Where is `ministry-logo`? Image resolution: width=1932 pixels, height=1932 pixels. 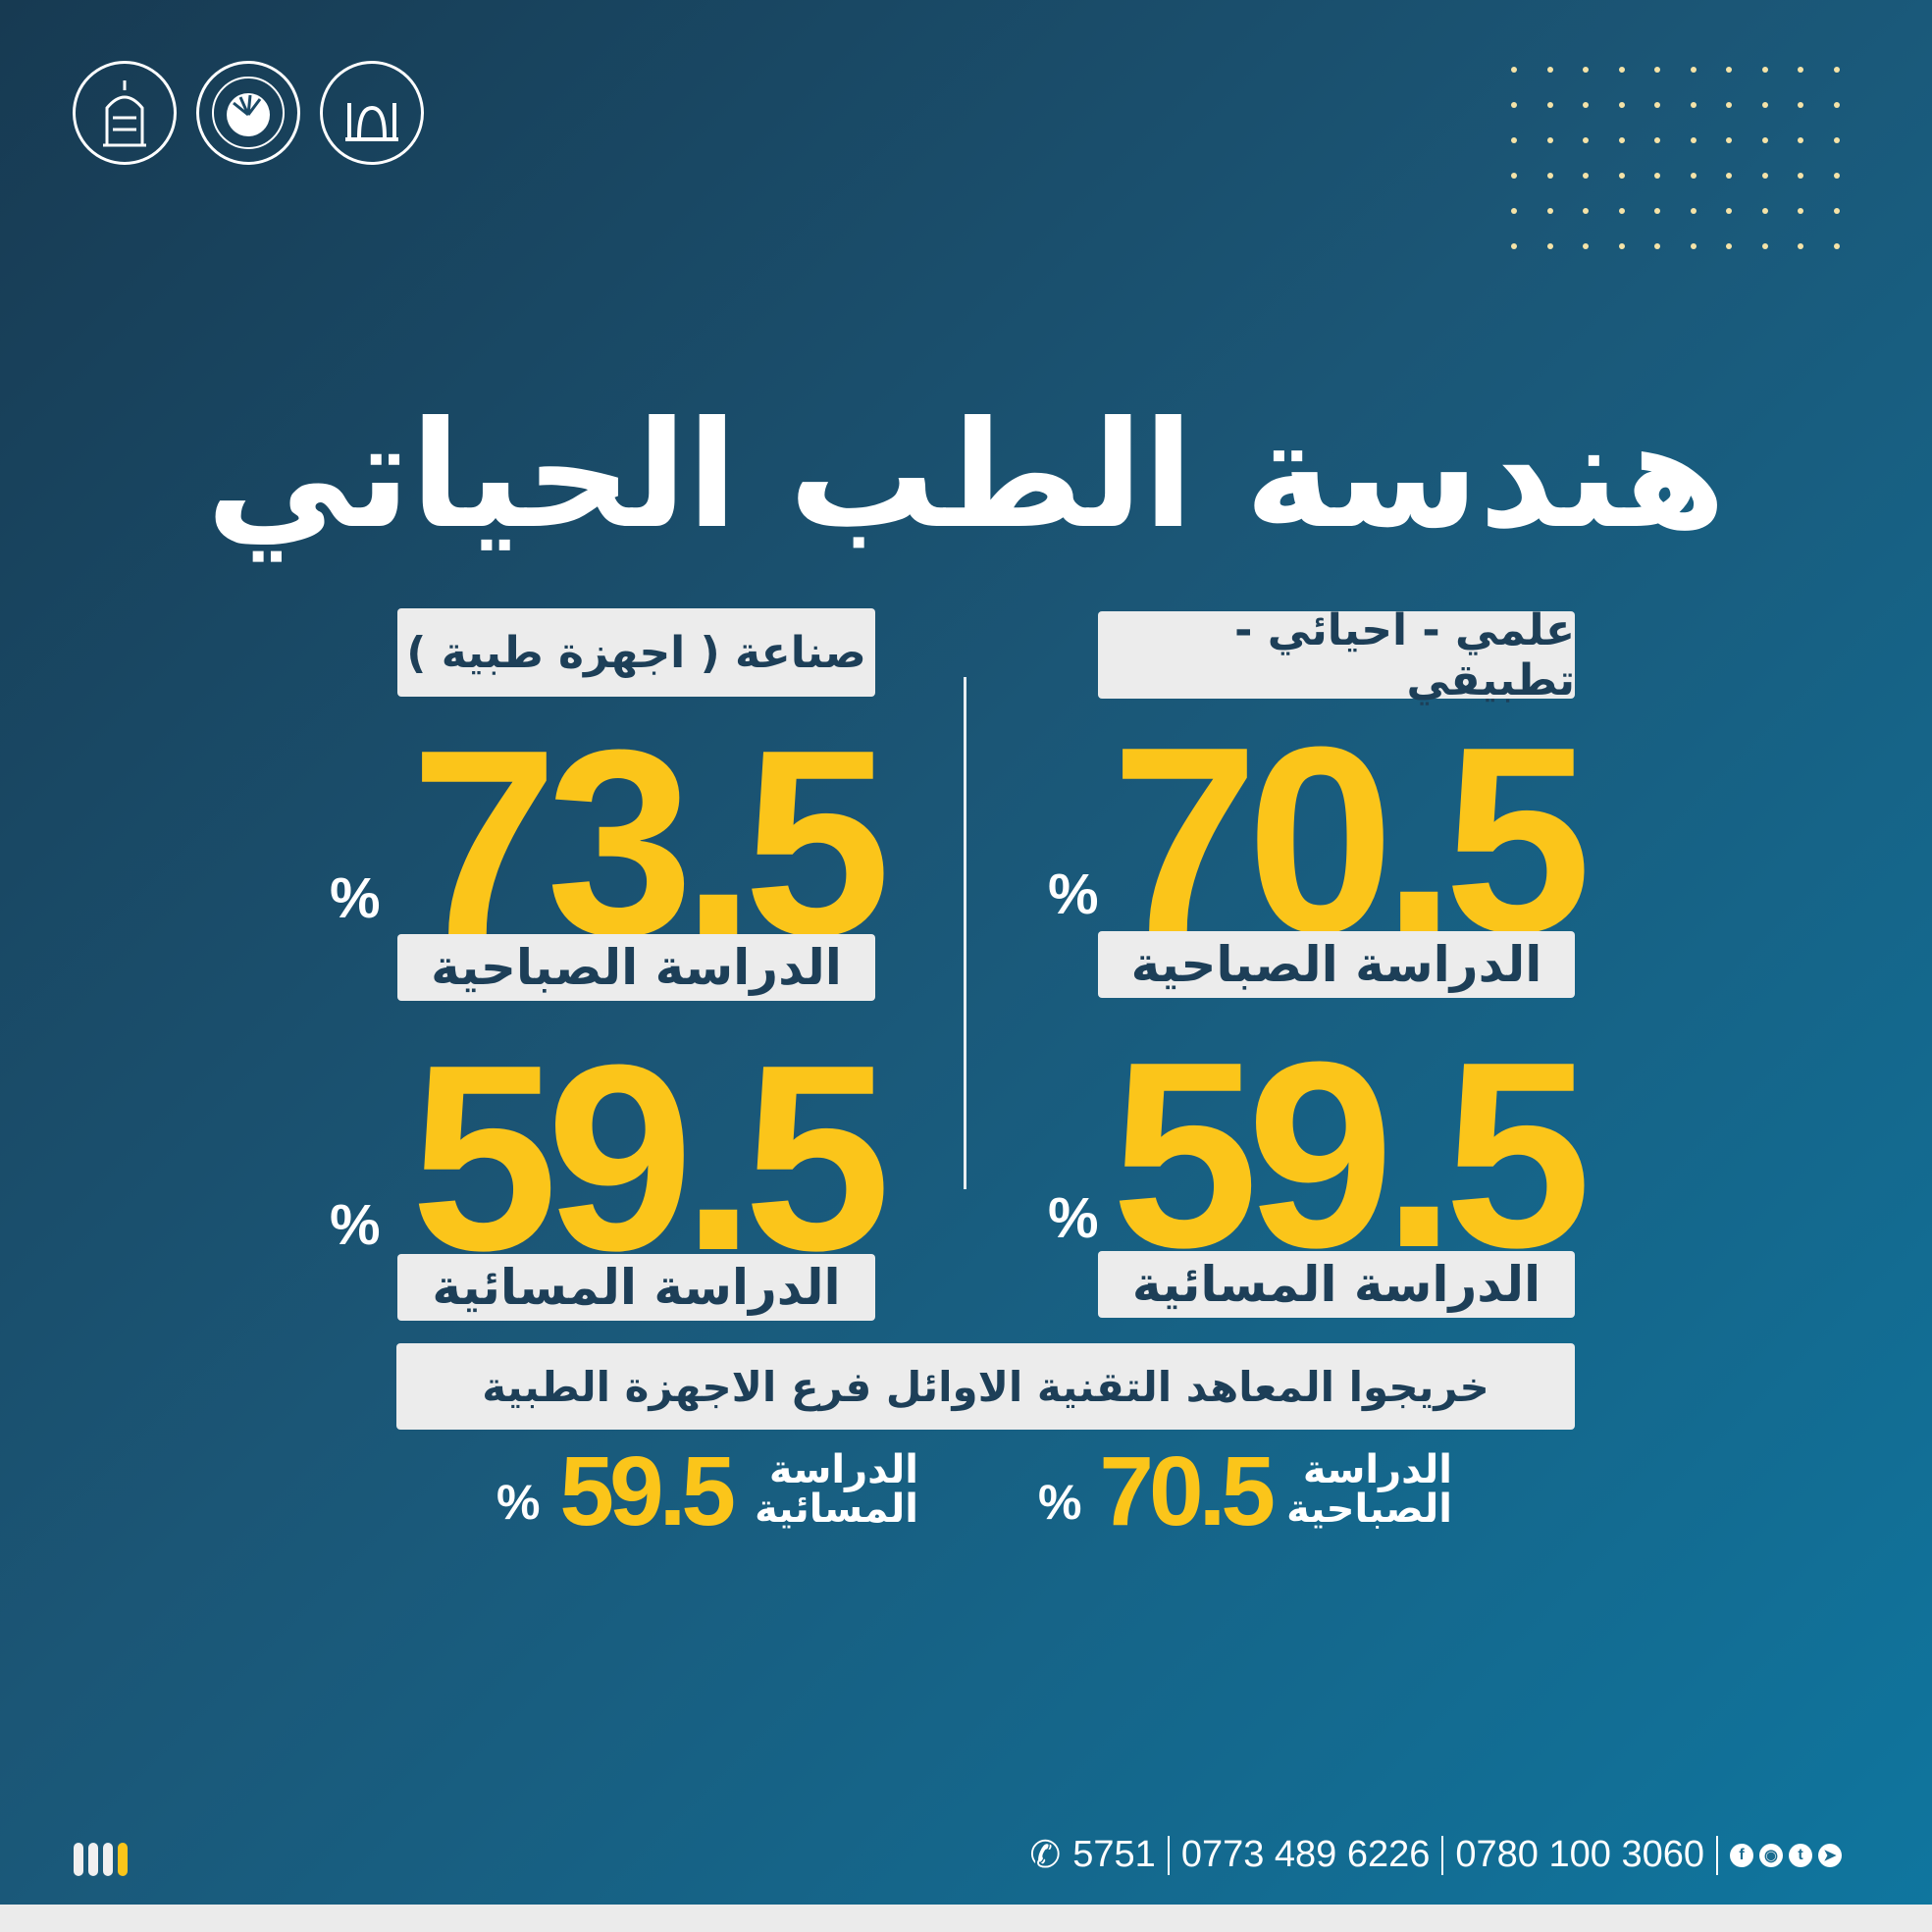 ministry-logo is located at coordinates (248, 113).